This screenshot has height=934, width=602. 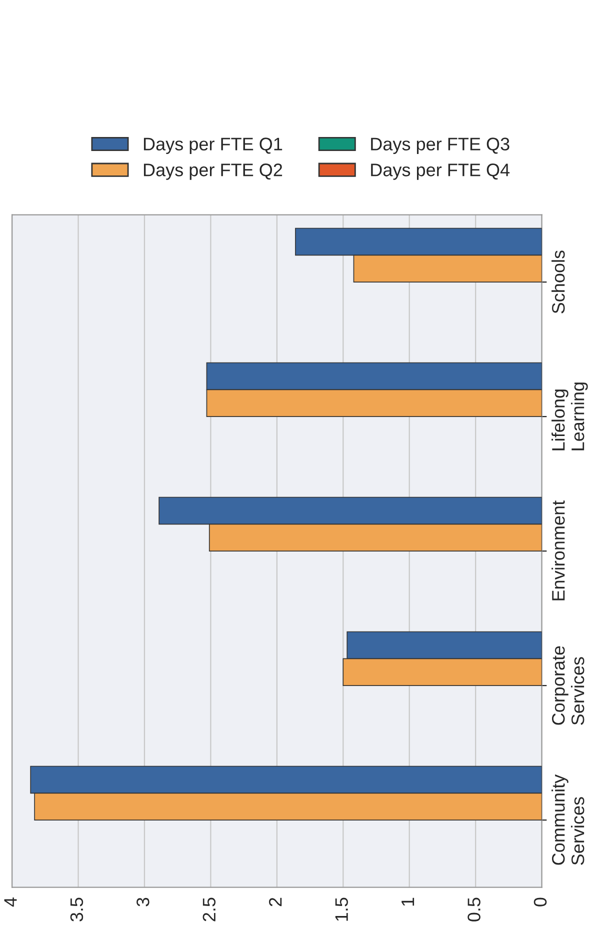 I want to click on x-tick-label: 0, so click(x=540, y=902).